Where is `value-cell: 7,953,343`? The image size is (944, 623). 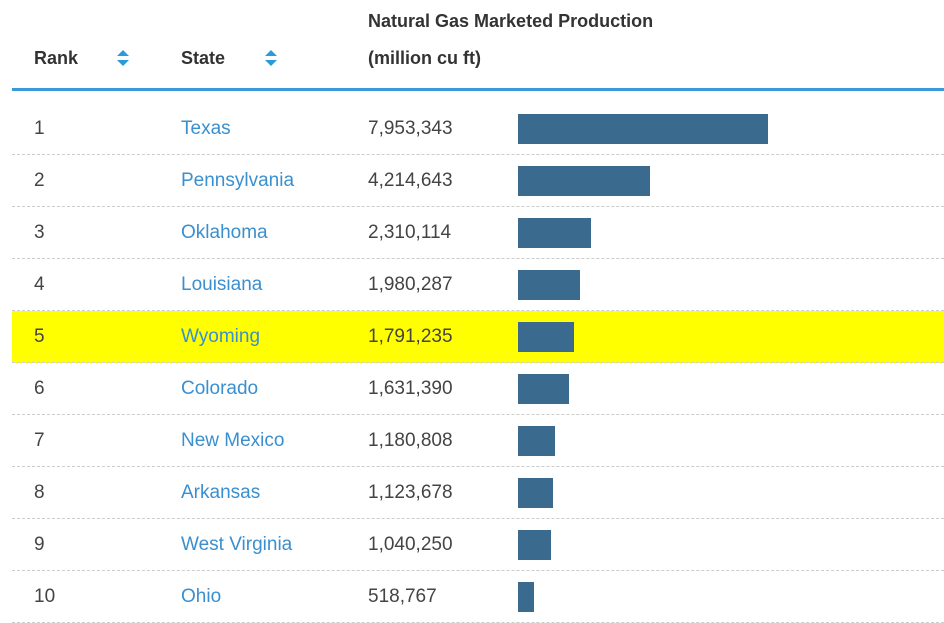
value-cell: 7,953,343 is located at coordinates (410, 128).